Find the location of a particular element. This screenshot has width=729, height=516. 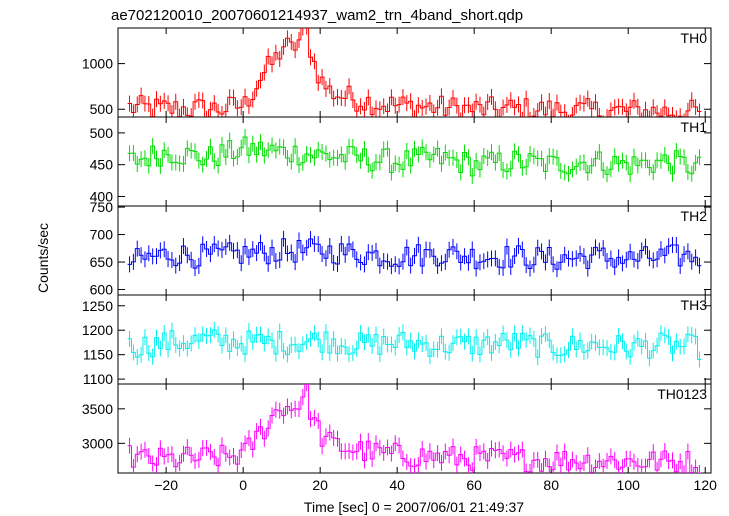

y-tick-label: 1100 is located at coordinates (98, 379).